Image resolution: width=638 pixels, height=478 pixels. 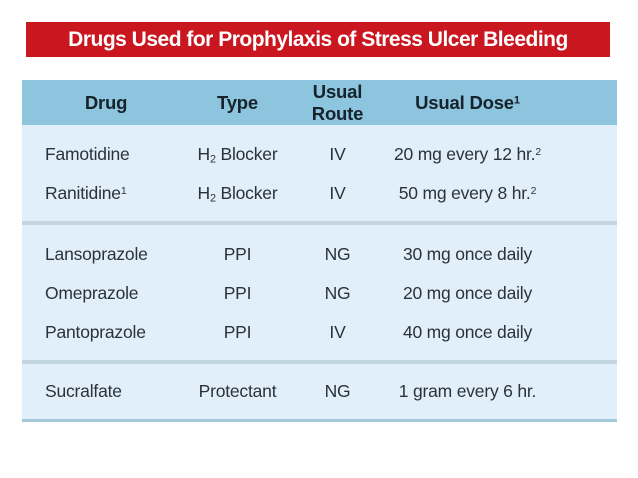 I want to click on cell-dose: 40 mg once daily, so click(x=467, y=332).